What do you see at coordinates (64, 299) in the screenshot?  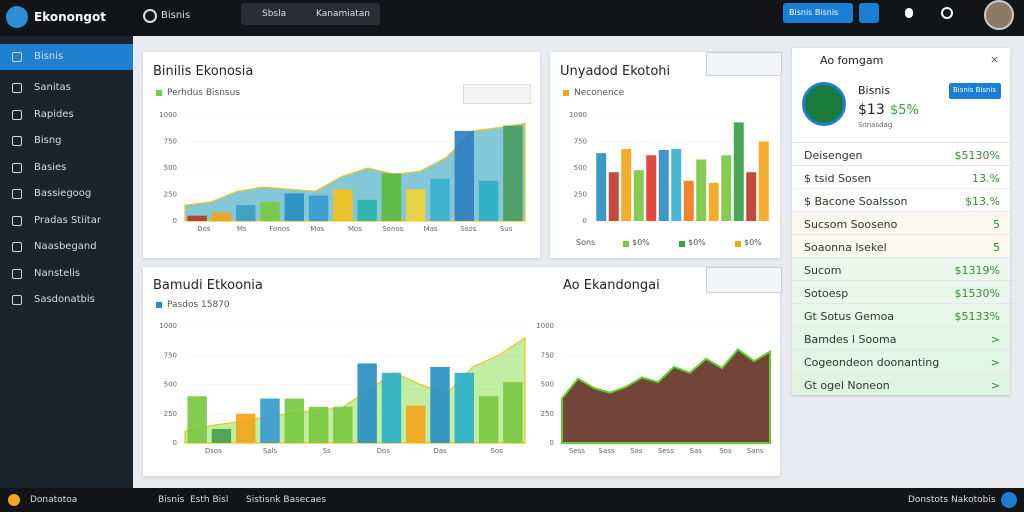 I see `nav-item: Sasdonatbis` at bounding box center [64, 299].